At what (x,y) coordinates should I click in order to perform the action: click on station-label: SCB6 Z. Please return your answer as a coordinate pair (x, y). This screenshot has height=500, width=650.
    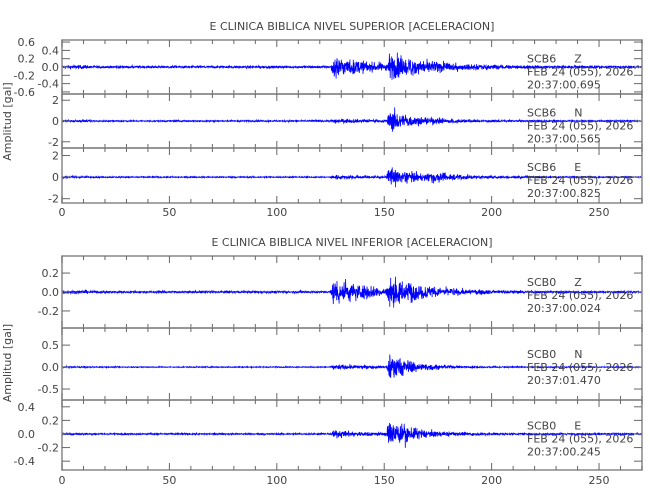
    Looking at the image, I should click on (554, 59).